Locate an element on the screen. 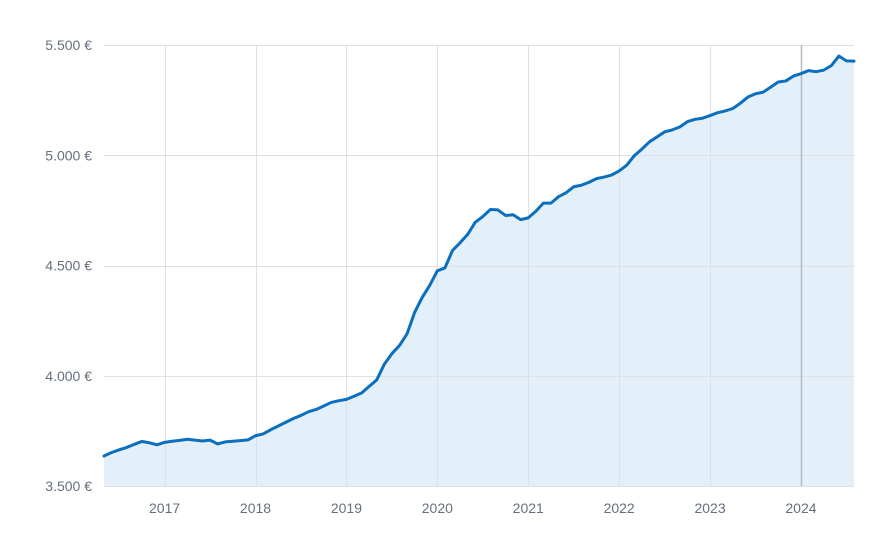  x-tick-label: 2017 is located at coordinates (164, 508).